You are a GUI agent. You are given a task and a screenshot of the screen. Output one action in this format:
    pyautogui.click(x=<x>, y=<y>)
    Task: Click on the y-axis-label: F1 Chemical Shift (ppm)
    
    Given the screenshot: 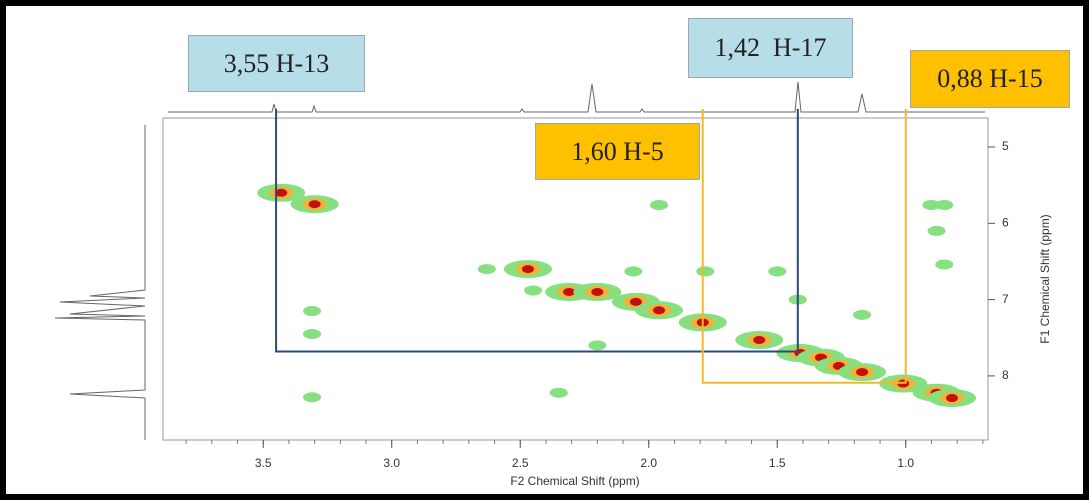 What is the action you would take?
    pyautogui.click(x=1045, y=278)
    